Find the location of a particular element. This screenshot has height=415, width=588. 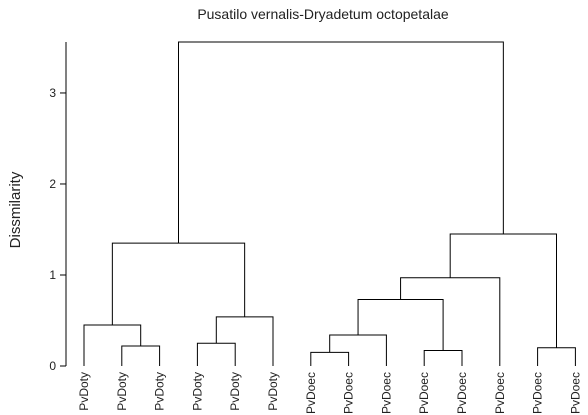

y-tick-label: 1 is located at coordinates (52, 275).